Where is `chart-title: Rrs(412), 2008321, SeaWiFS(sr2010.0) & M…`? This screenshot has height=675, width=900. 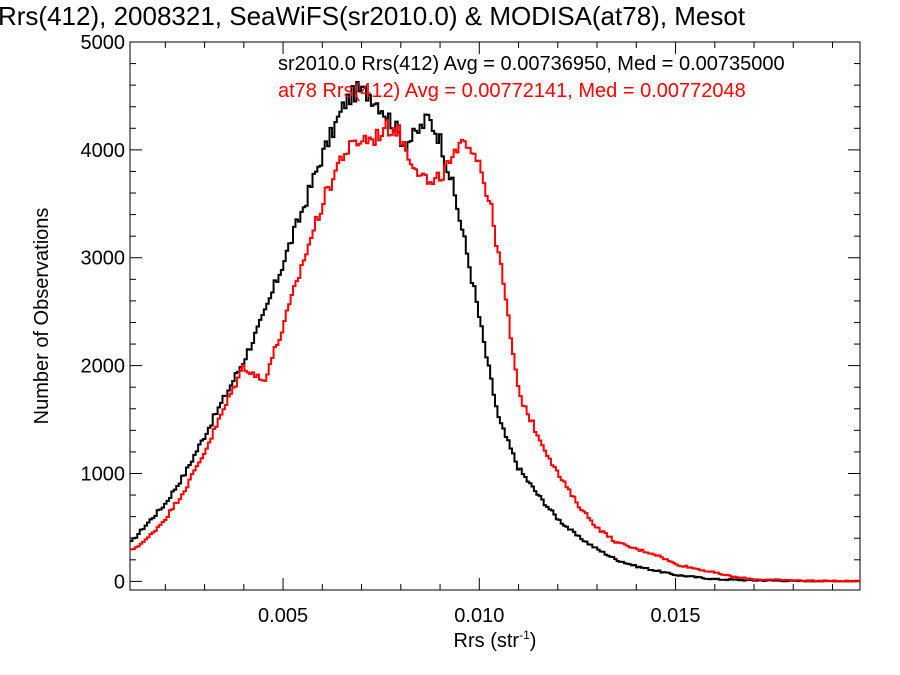 chart-title: Rrs(412), 2008321, SeaWiFS(sr2010.0) & M… is located at coordinates (373, 16).